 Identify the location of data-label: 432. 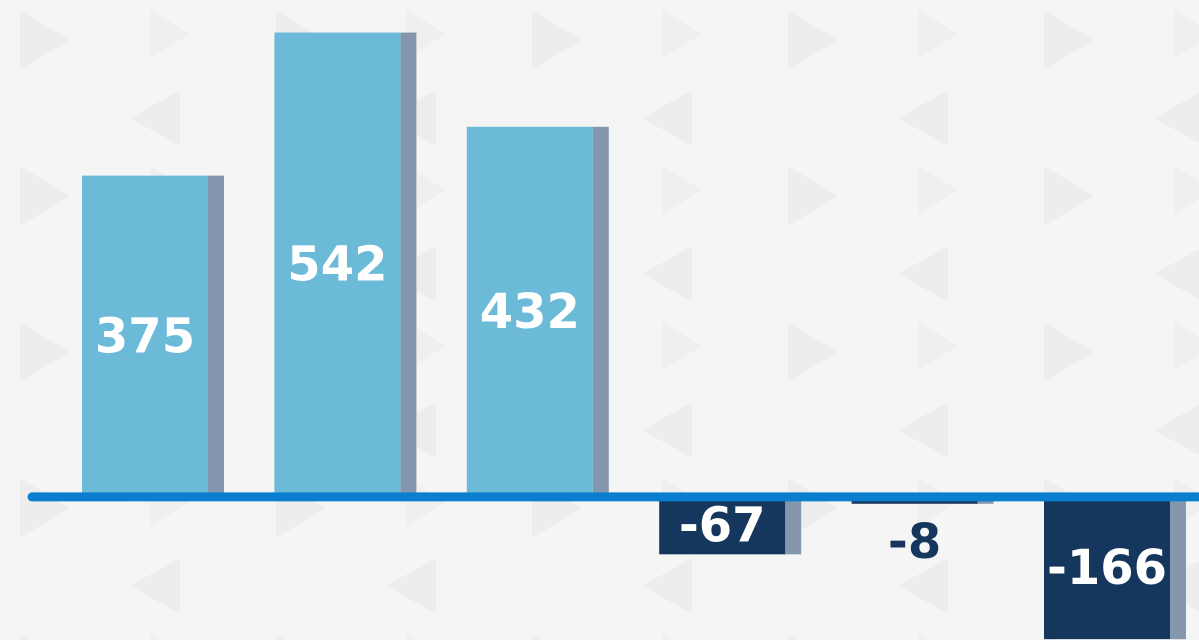
(530, 312).